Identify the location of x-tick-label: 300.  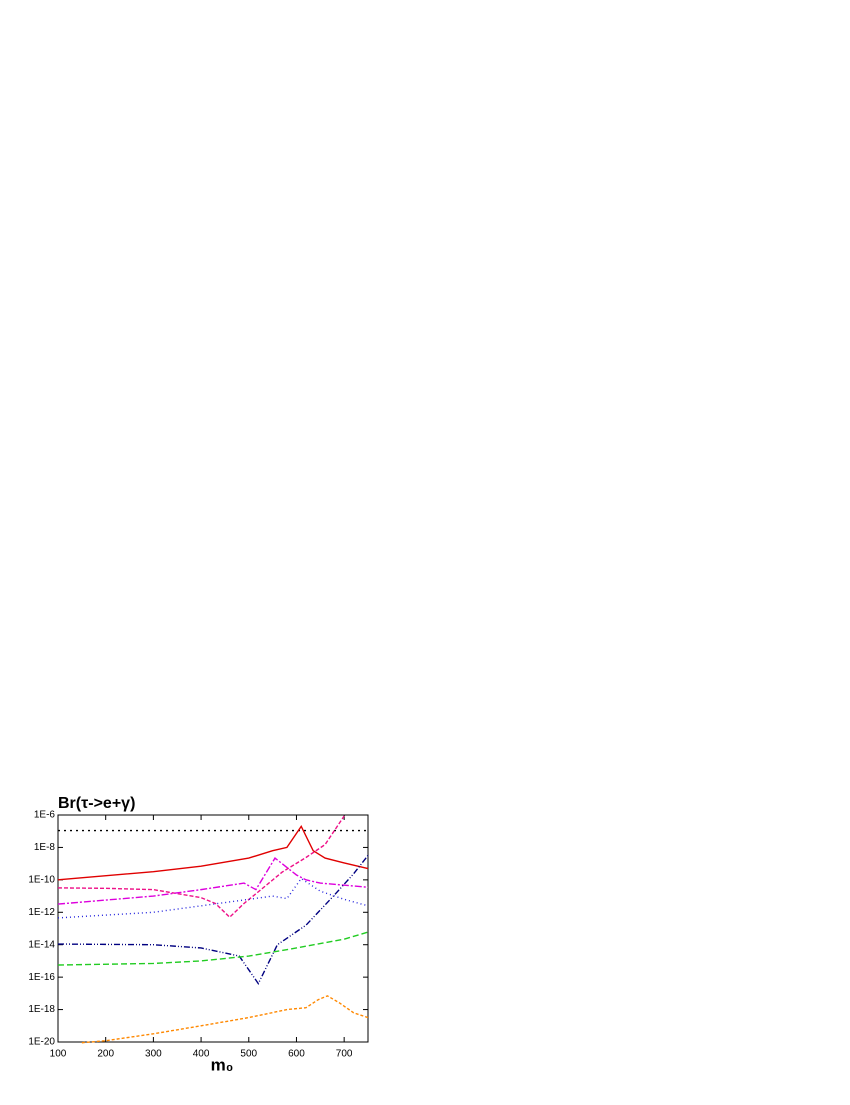
(153, 1054).